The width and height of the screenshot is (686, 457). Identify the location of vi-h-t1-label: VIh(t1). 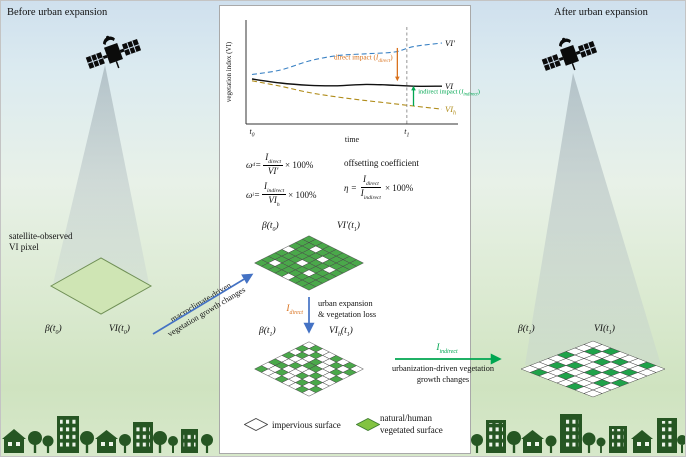
(341, 332).